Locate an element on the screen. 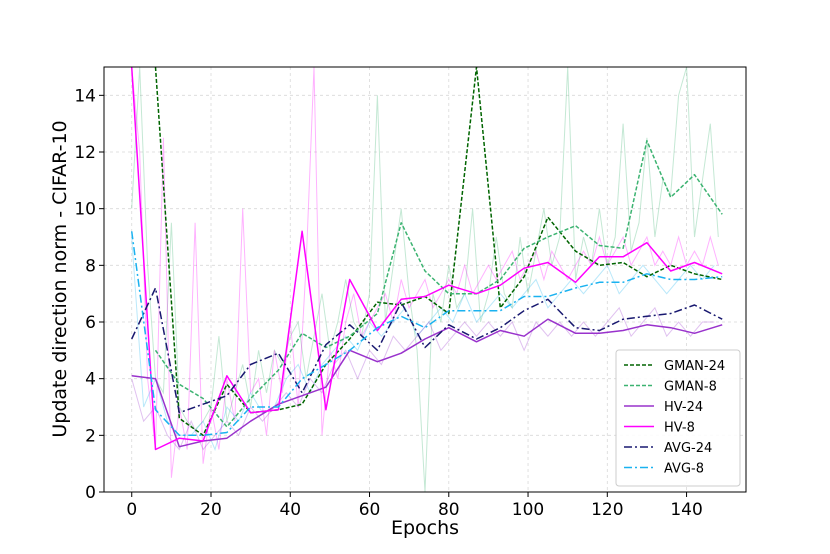 The width and height of the screenshot is (830, 554). y-tick-label: 2 is located at coordinates (90, 436).